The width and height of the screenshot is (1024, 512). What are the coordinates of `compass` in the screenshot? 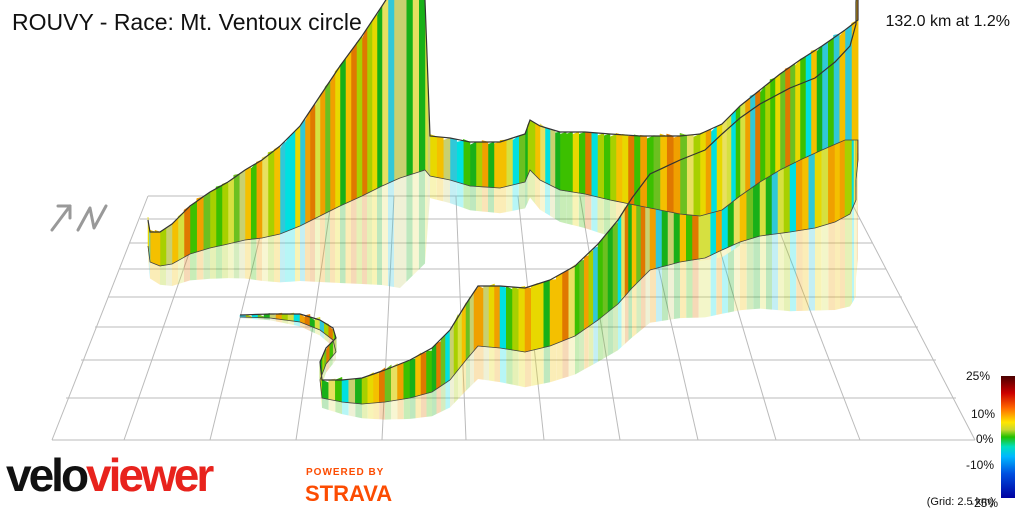 It's located at (77, 218).